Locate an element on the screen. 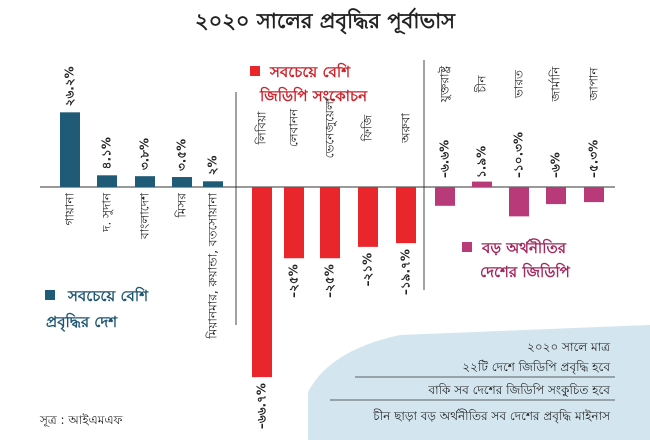 Image resolution: width=650 pixels, height=440 pixels. category-label-1-3: ফিজি is located at coordinates (368, 129).